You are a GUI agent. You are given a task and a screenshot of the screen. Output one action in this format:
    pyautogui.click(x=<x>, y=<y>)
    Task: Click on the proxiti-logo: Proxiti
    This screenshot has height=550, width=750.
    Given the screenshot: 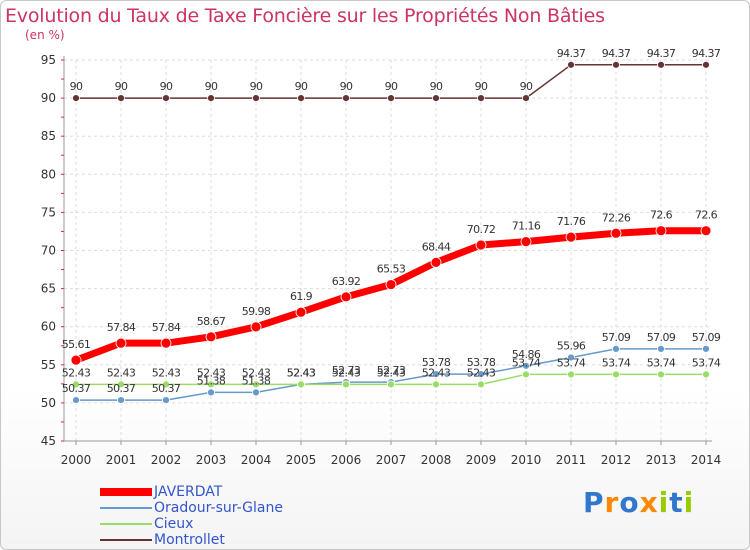 What is the action you would take?
    pyautogui.click(x=638, y=502)
    